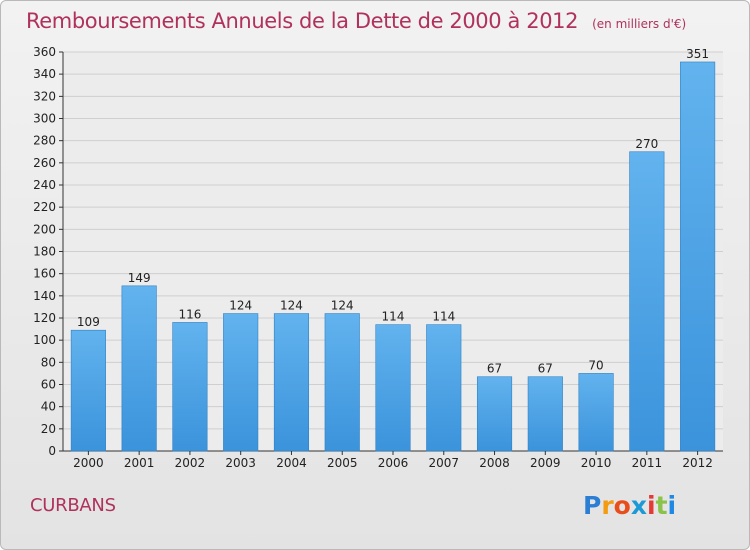 Image resolution: width=750 pixels, height=550 pixels. Describe the element at coordinates (190, 463) in the screenshot. I see `x-tick-label: 2002` at that location.